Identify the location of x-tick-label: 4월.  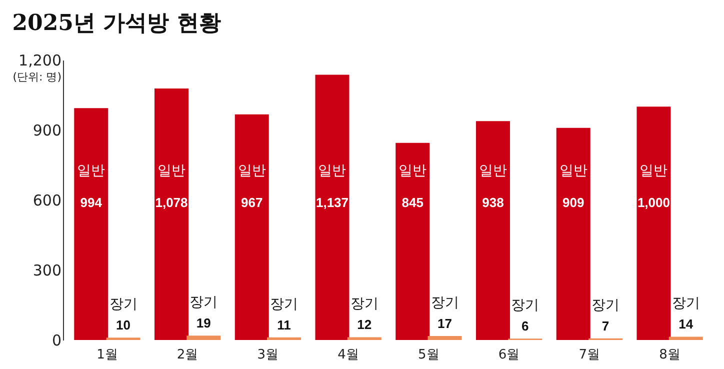
(348, 355).